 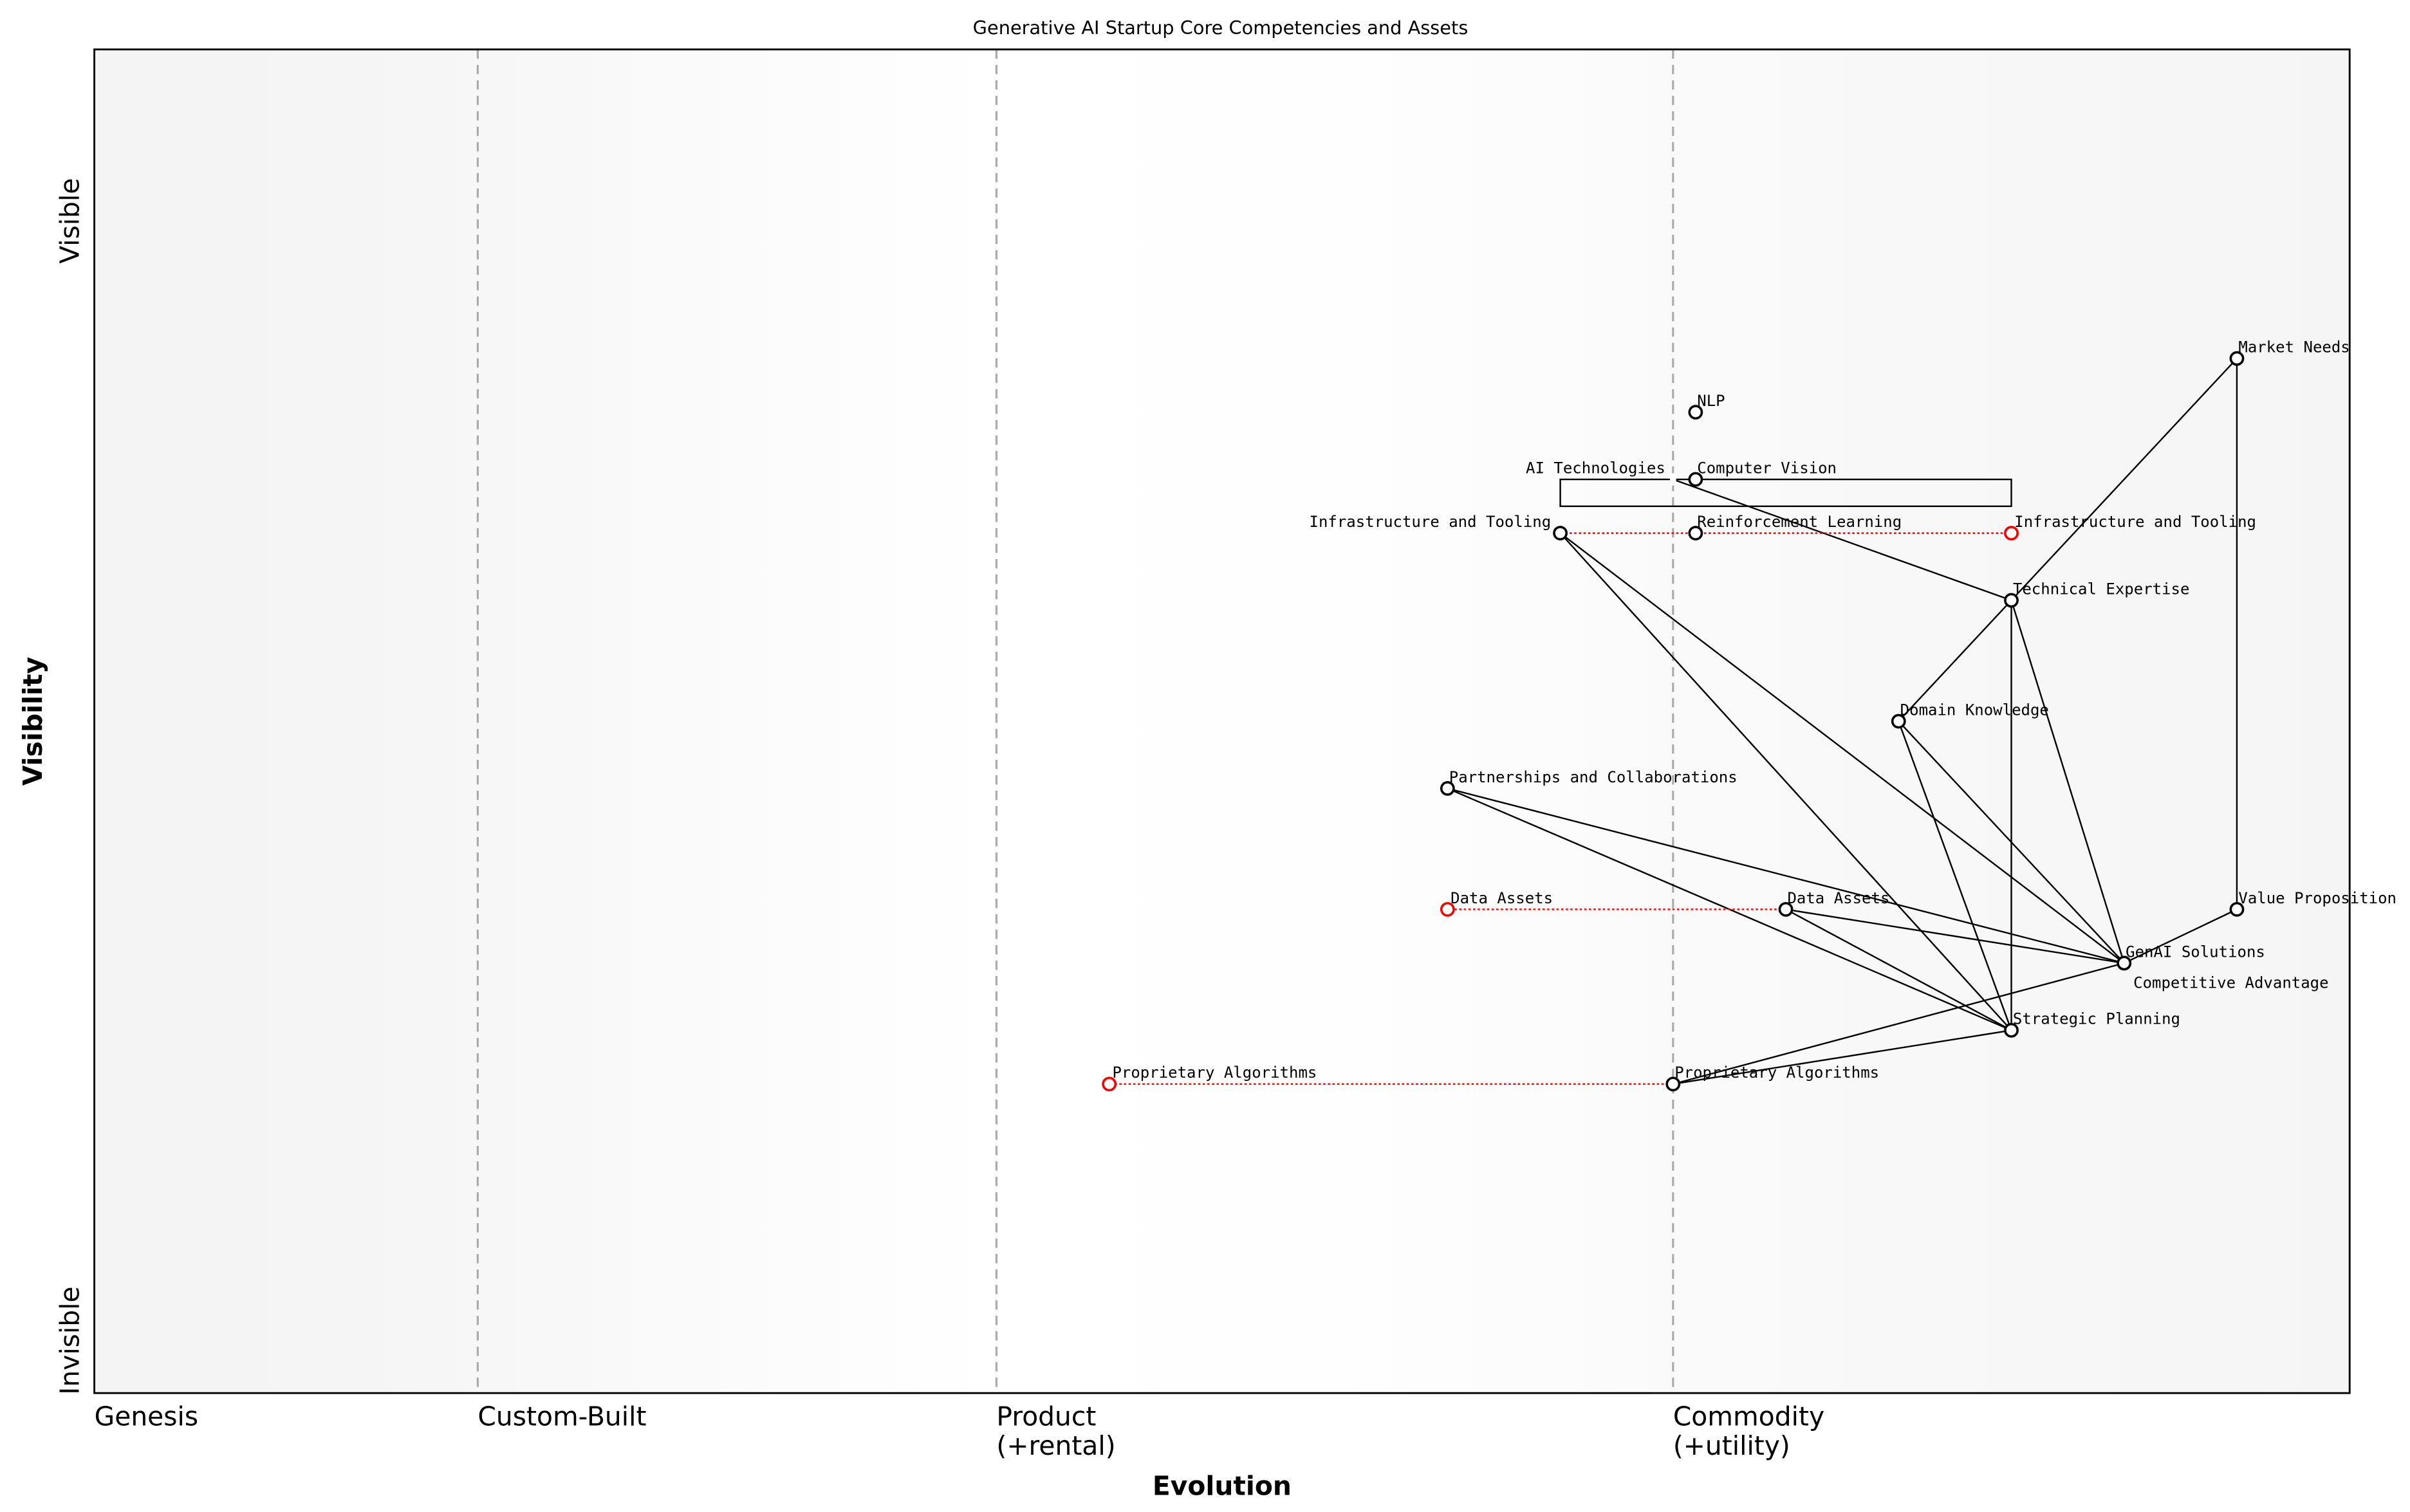 What do you see at coordinates (32, 721) in the screenshot?
I see `y-axis-title: Visibility` at bounding box center [32, 721].